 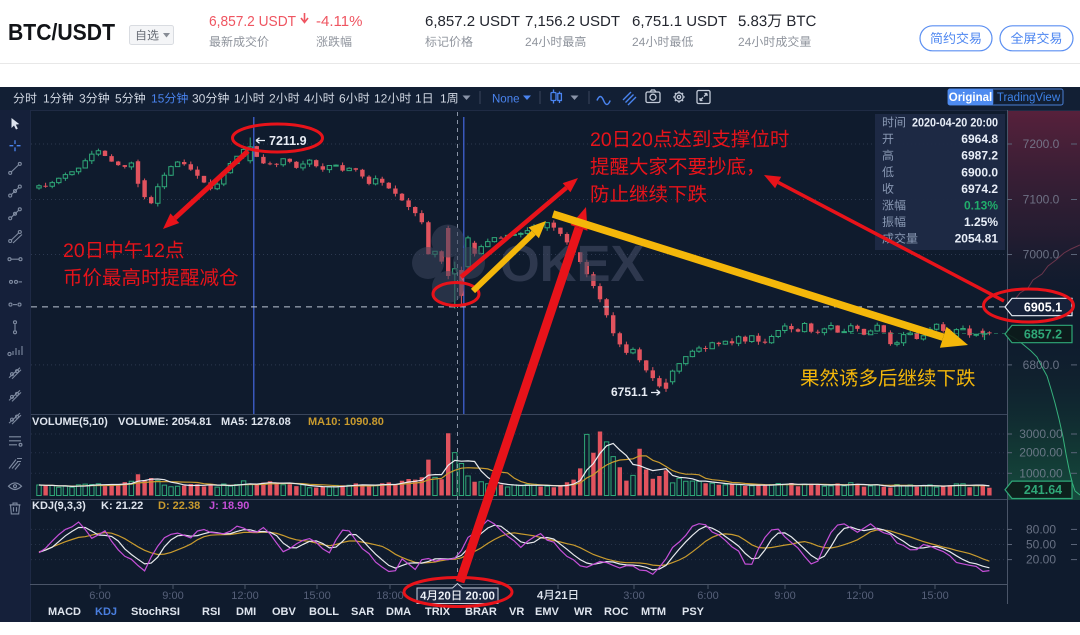 I want to click on svg-text: 3000.00, so click(x=1041, y=434).